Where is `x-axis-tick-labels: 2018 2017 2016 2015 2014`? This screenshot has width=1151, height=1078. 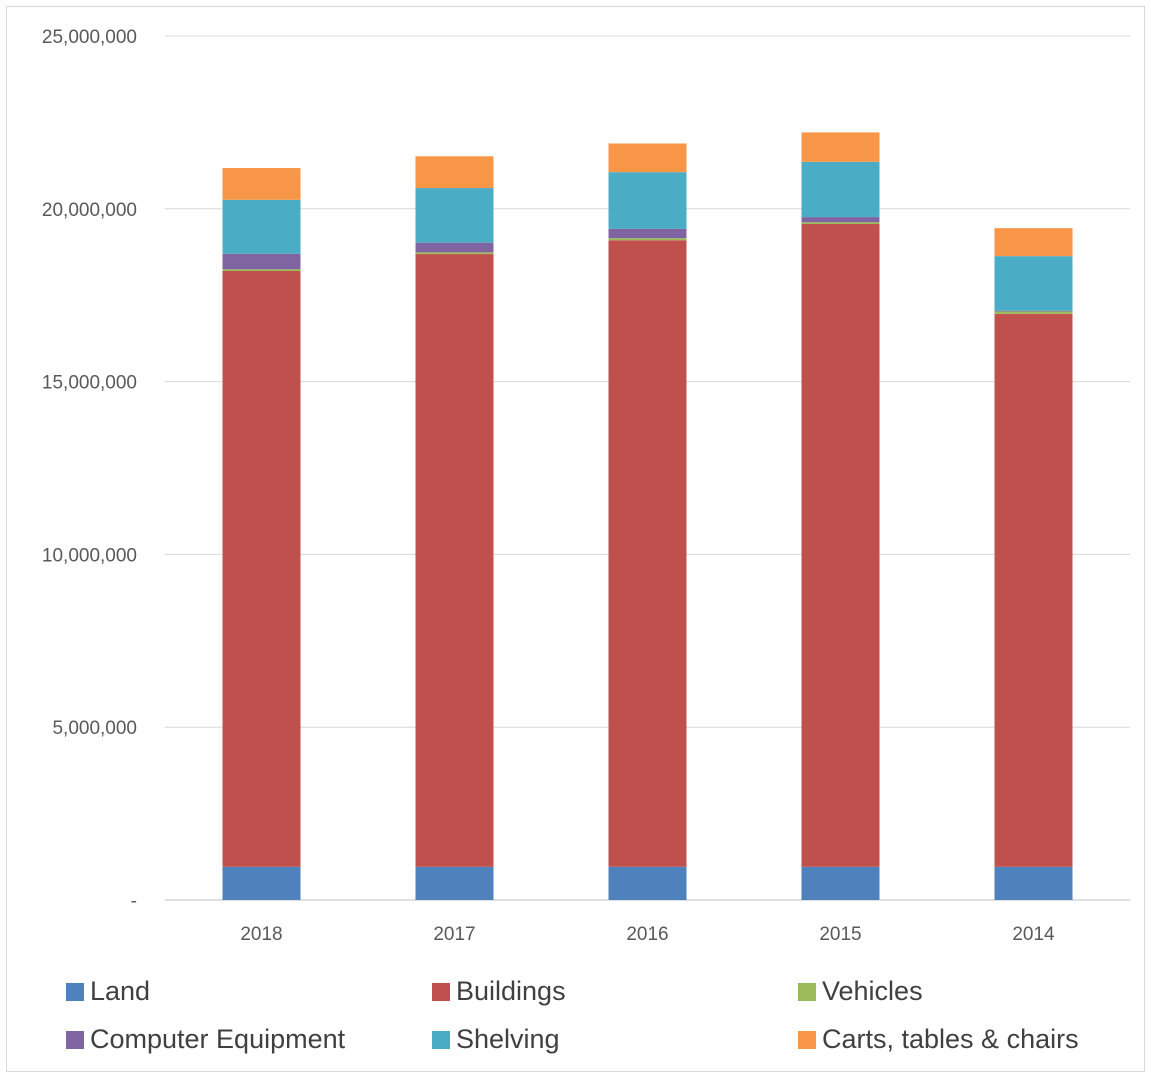
x-axis-tick-labels: 2018 2017 2016 2015 2014 is located at coordinates (647, 934).